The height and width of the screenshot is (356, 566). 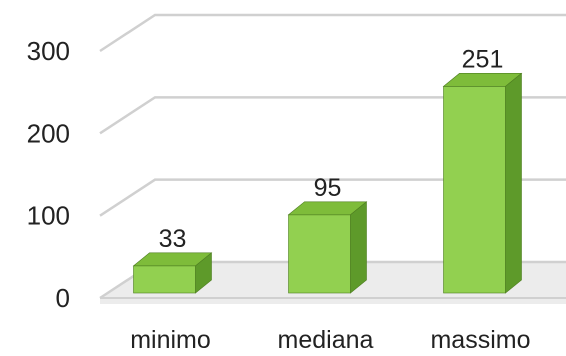 I want to click on category-label: massimo, so click(x=480, y=340).